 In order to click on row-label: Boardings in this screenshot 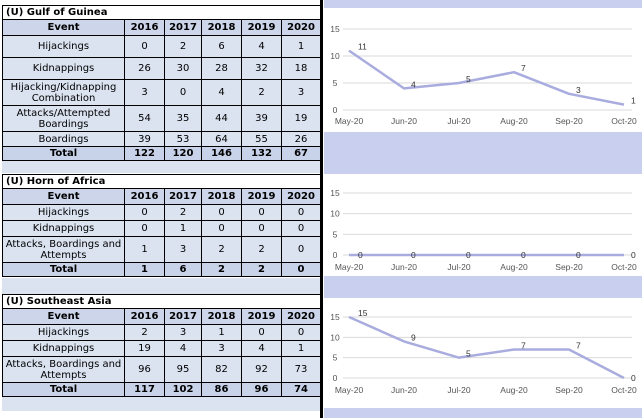, I will do `click(63, 139)`.